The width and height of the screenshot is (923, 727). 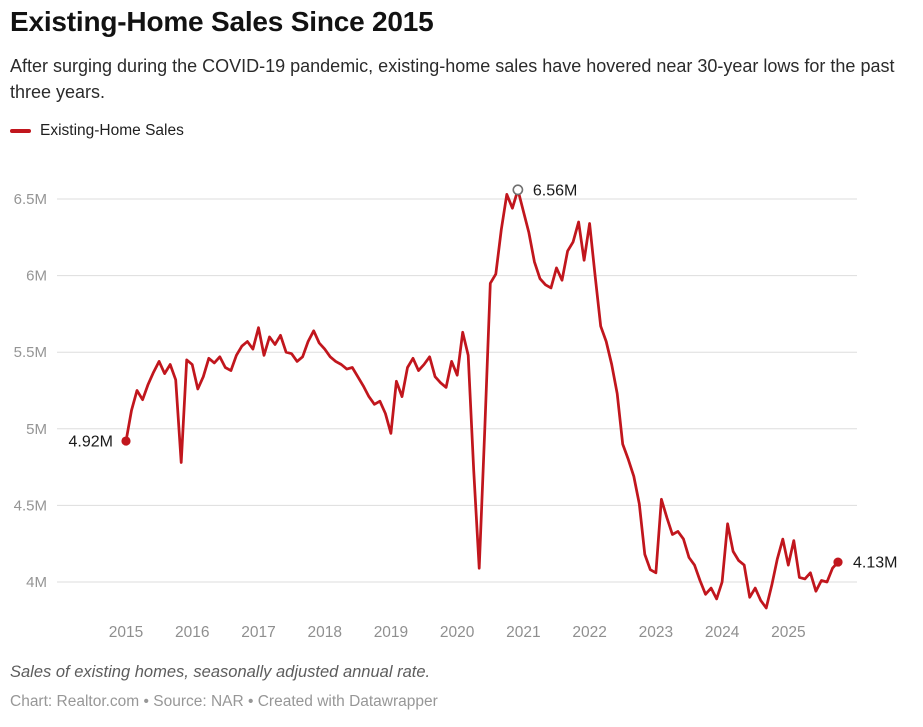 I want to click on x-axis-label: 2018, so click(x=324, y=632).